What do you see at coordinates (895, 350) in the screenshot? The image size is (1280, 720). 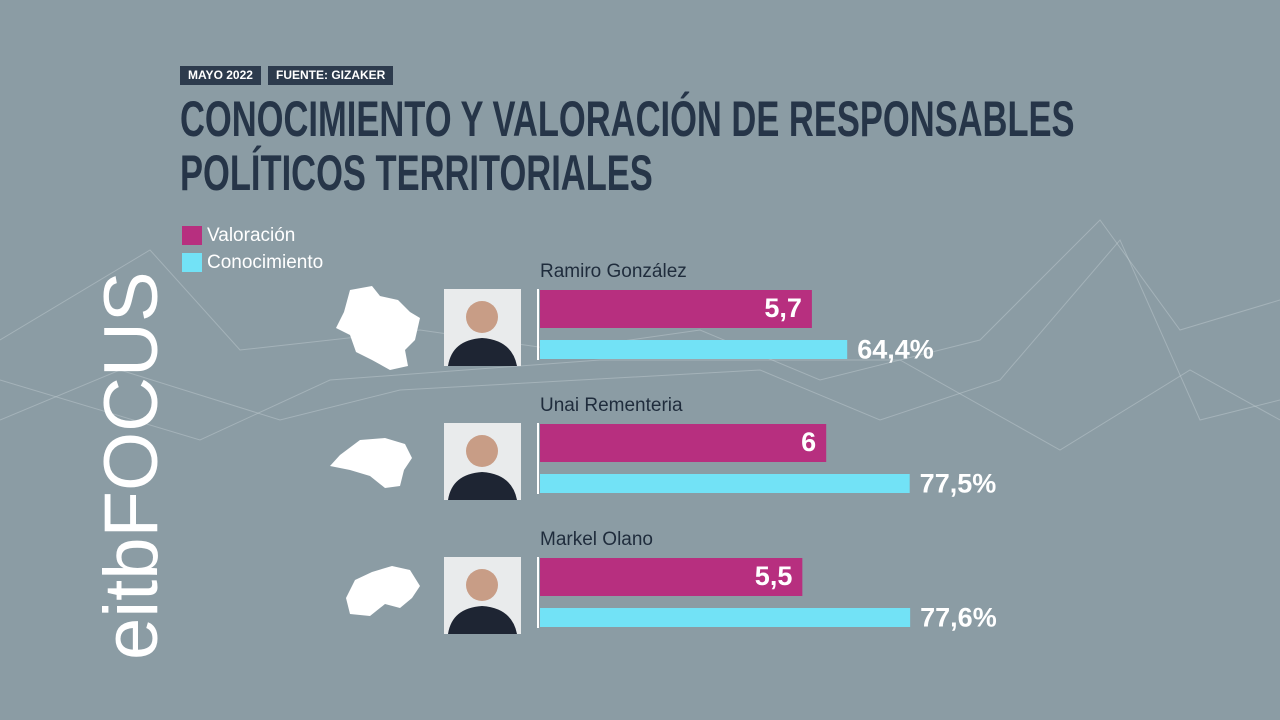 I see `value-label: 64,4%` at bounding box center [895, 350].